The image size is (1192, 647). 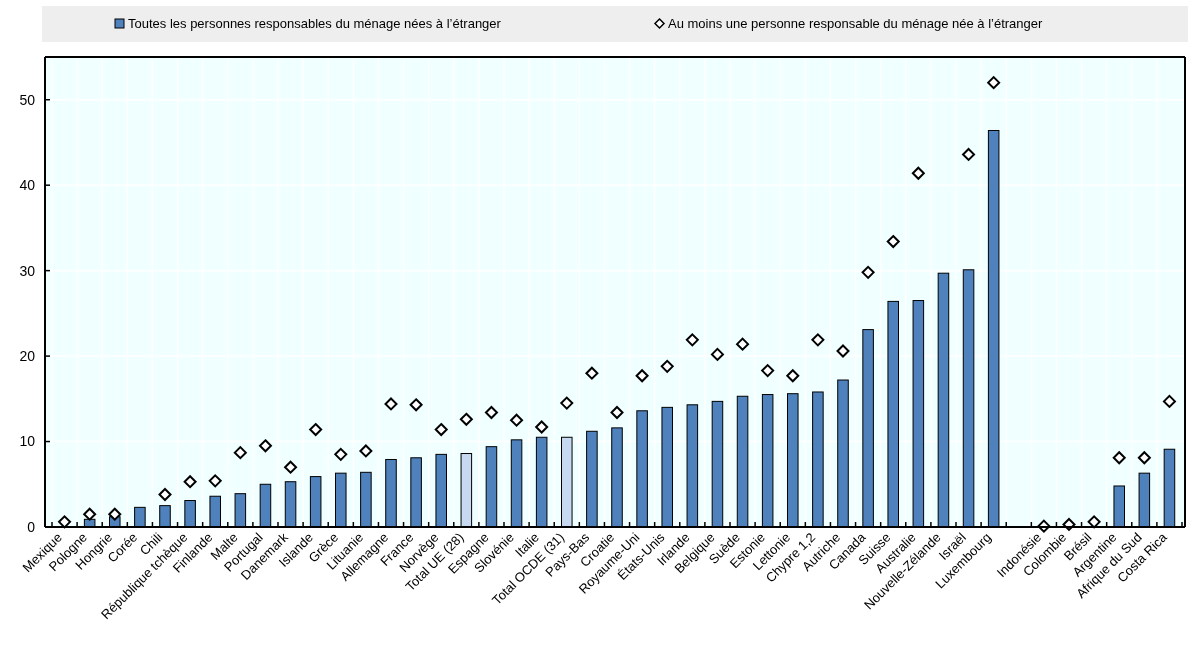 I want to click on y-tick-label: 10, so click(x=27, y=441).